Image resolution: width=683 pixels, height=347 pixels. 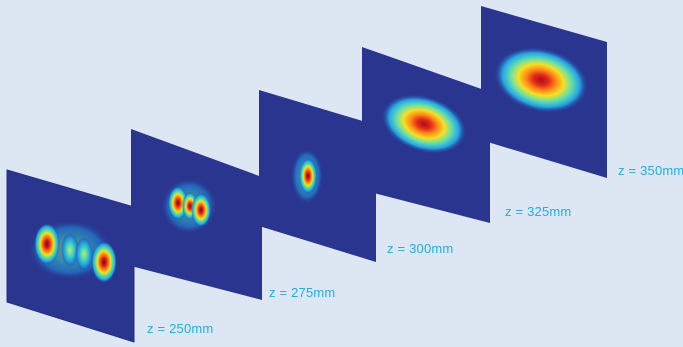 What do you see at coordinates (544, 92) in the screenshot?
I see `plane-z350` at bounding box center [544, 92].